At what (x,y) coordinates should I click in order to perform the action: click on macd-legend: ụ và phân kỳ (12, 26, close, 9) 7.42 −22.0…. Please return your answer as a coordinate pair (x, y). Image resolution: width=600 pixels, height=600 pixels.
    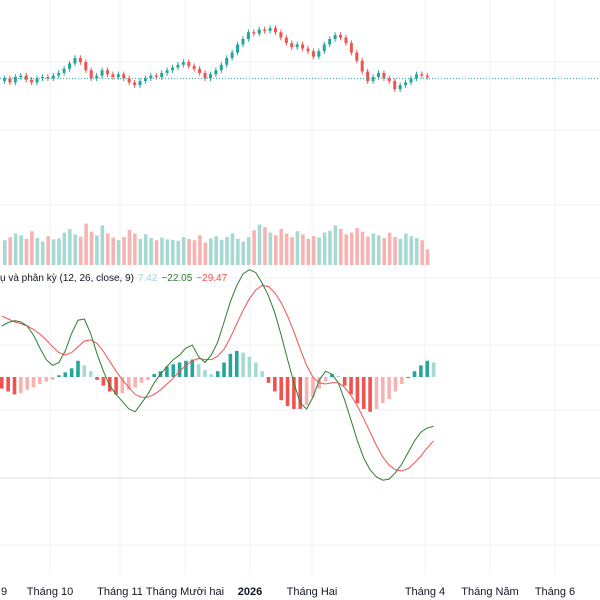
    Looking at the image, I should click on (115, 278).